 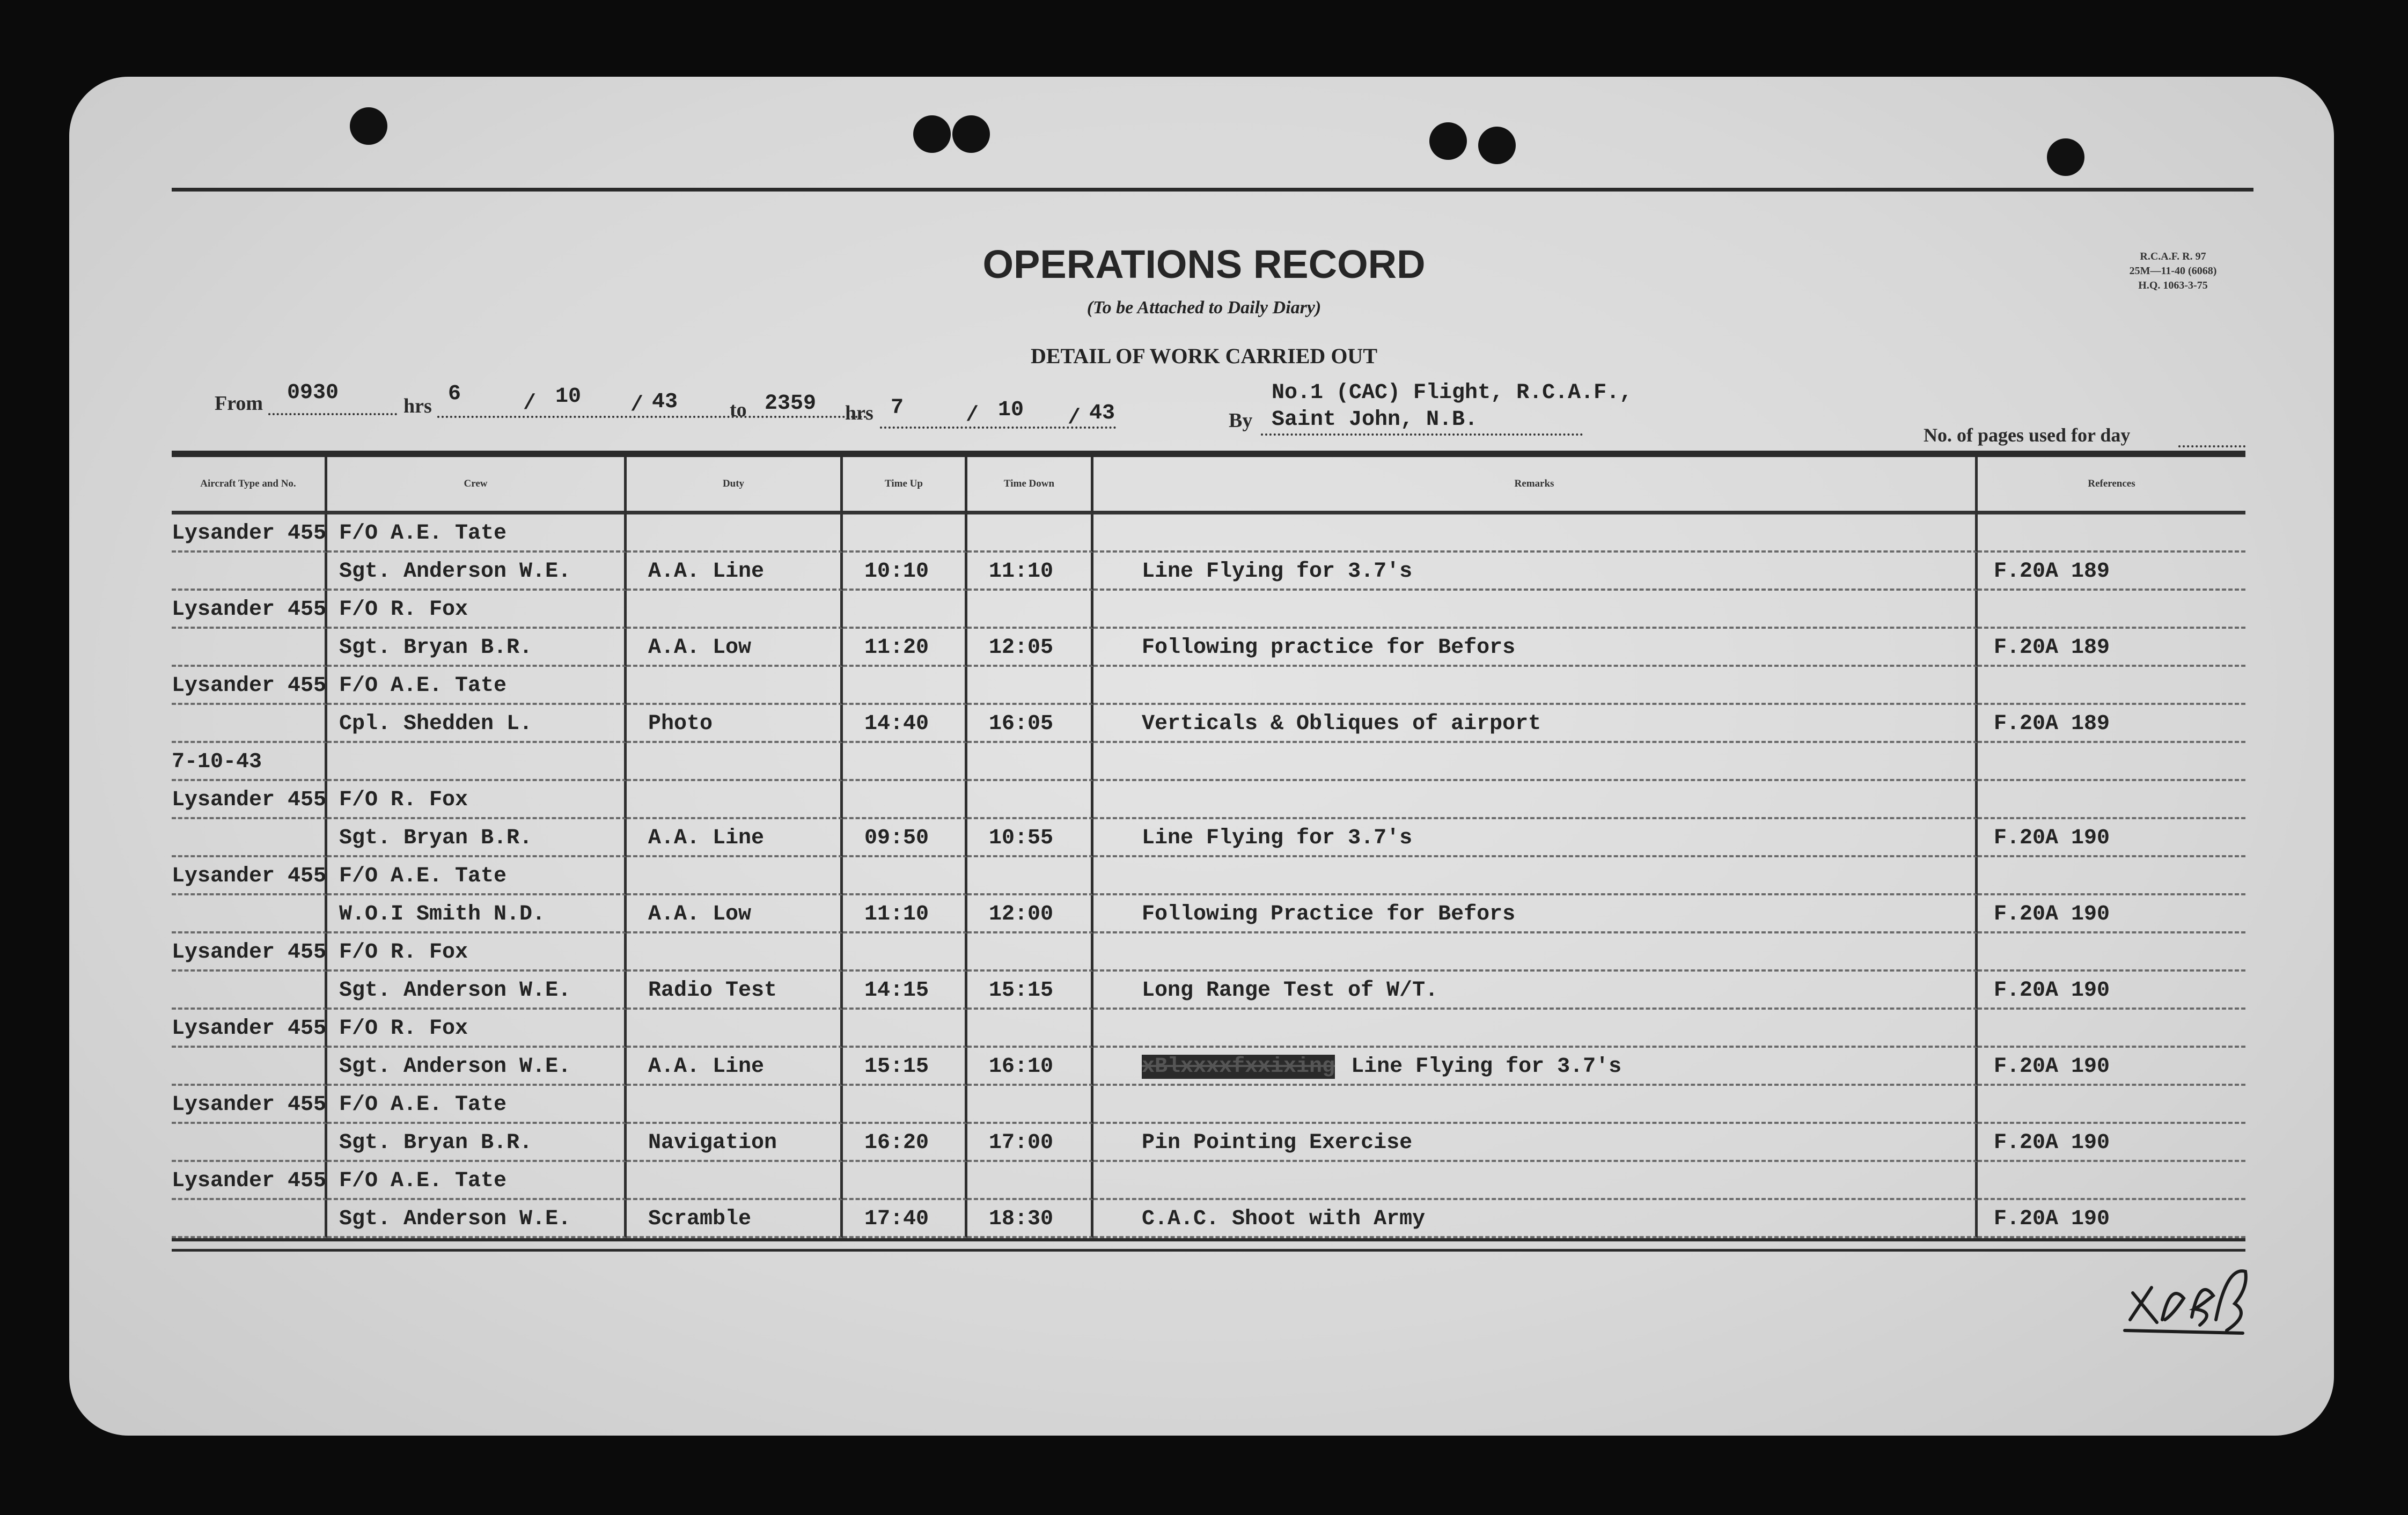 What do you see at coordinates (2111, 648) in the screenshot?
I see `cell-reference: F.20A 189` at bounding box center [2111, 648].